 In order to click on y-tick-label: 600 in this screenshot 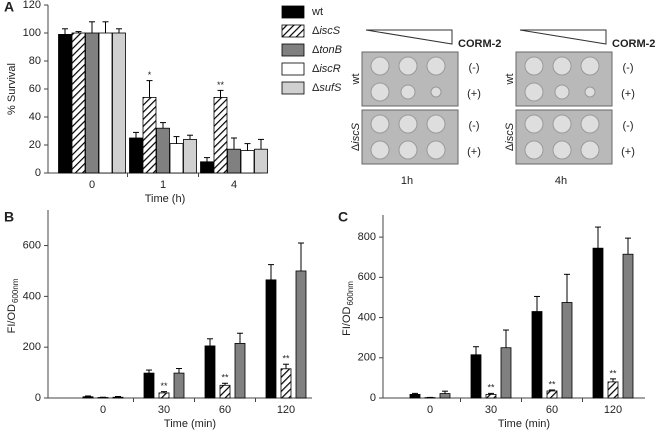, I will do `click(367, 277)`.